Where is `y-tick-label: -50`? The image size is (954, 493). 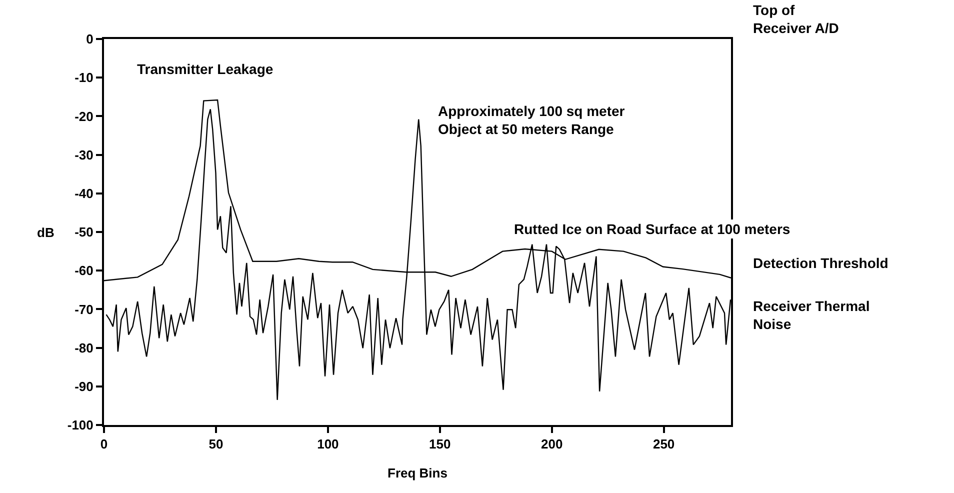 y-tick-label: -50 is located at coordinates (84, 232).